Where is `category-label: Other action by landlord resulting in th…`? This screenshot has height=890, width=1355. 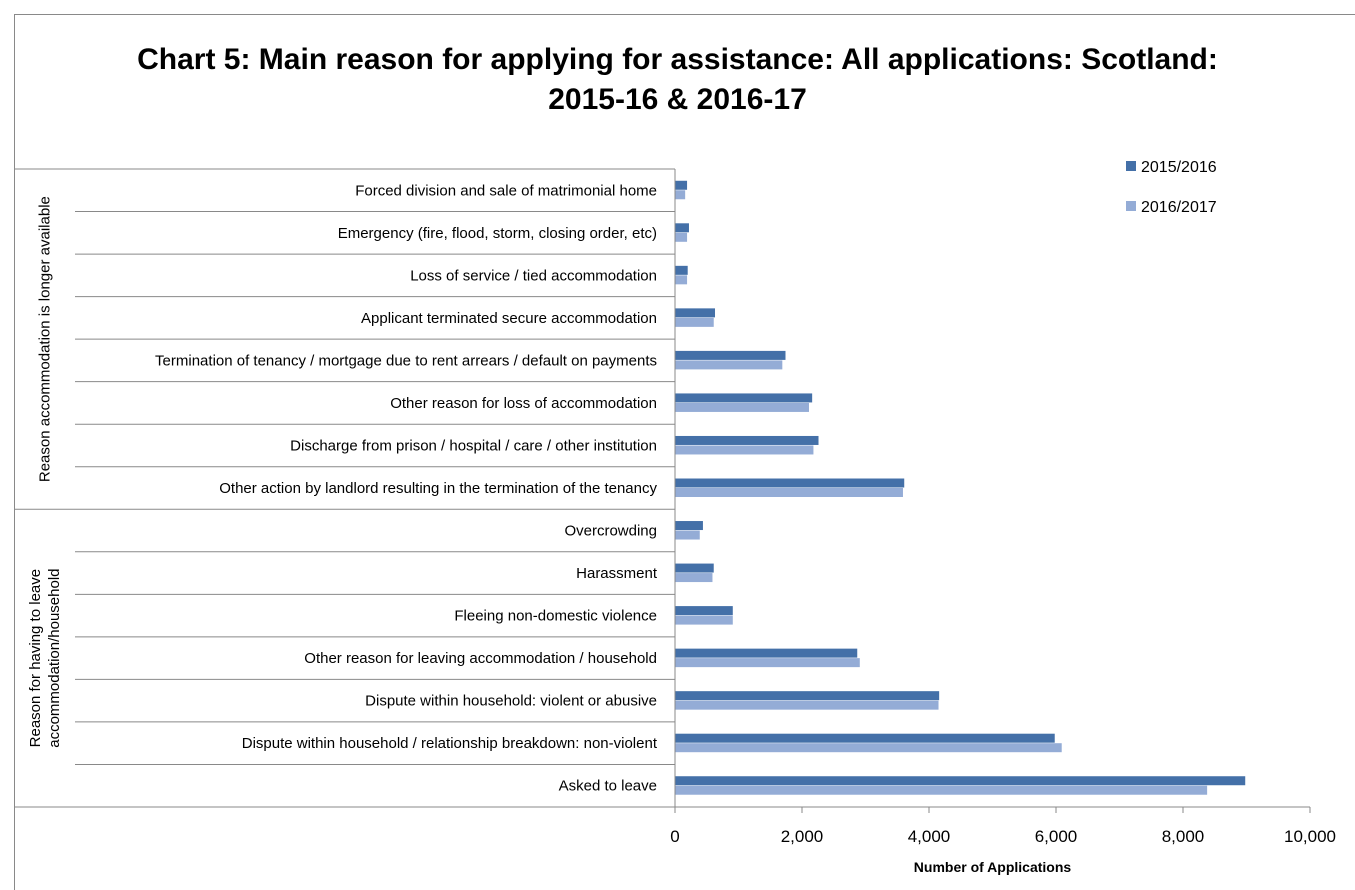
category-label: Other action by landlord resulting in th… is located at coordinates (438, 488).